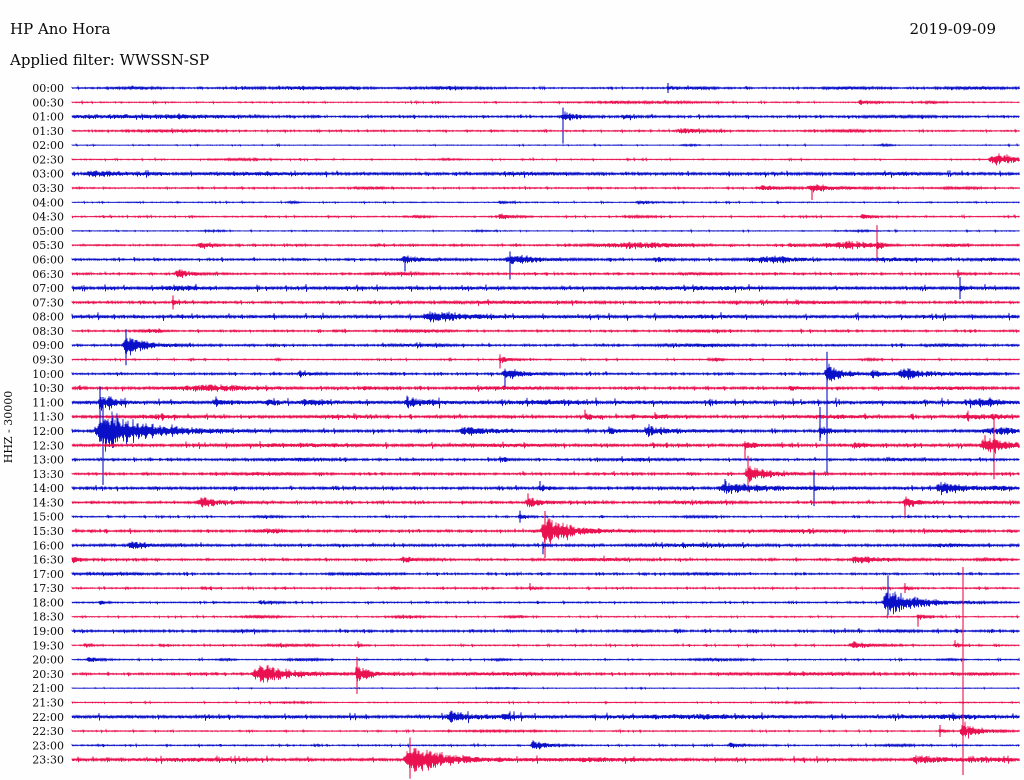 This screenshot has width=1024, height=780. What do you see at coordinates (545, 188) in the screenshot?
I see `trace-03:30` at bounding box center [545, 188].